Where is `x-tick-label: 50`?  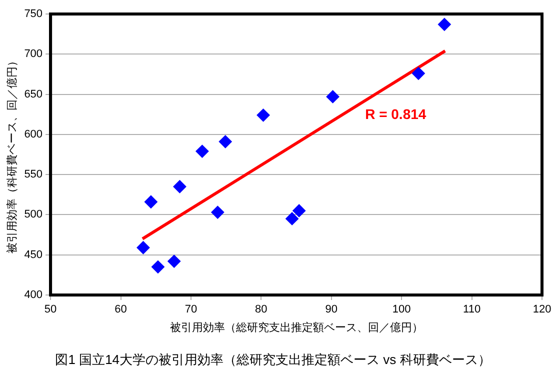
x-tick-label: 50 is located at coordinates (50, 310).